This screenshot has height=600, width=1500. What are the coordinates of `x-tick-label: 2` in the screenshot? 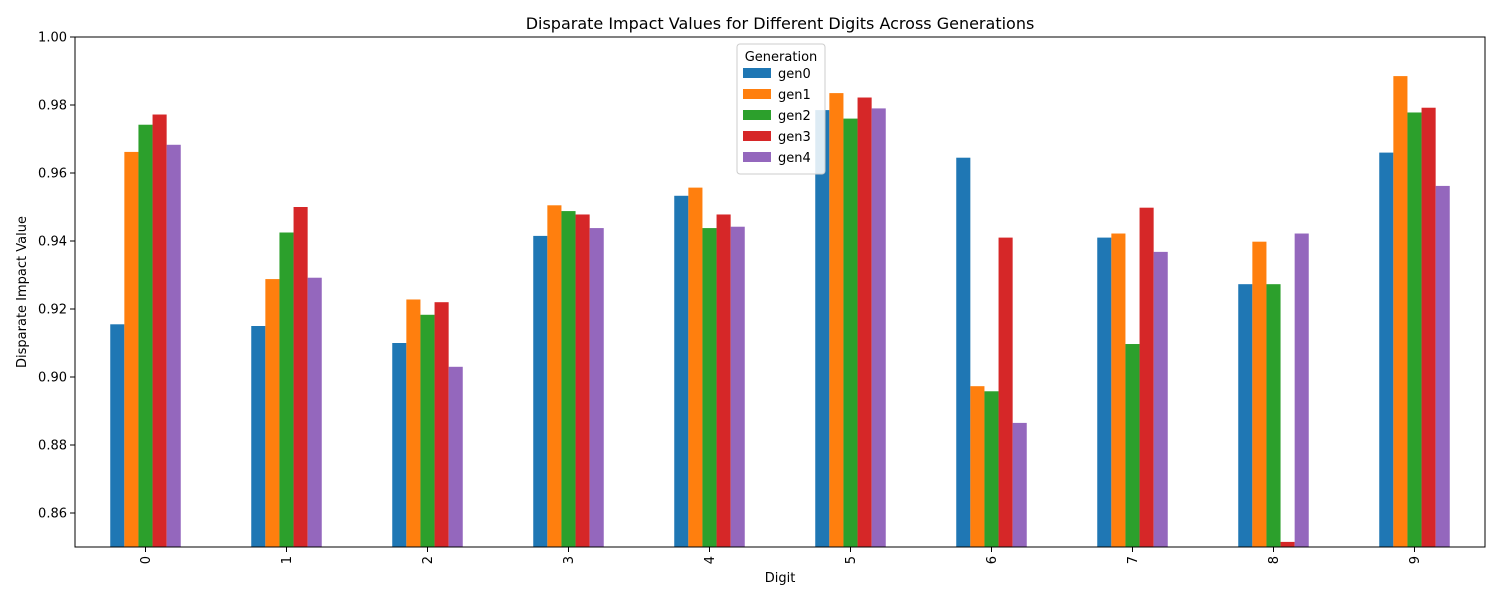 It's located at (428, 560).